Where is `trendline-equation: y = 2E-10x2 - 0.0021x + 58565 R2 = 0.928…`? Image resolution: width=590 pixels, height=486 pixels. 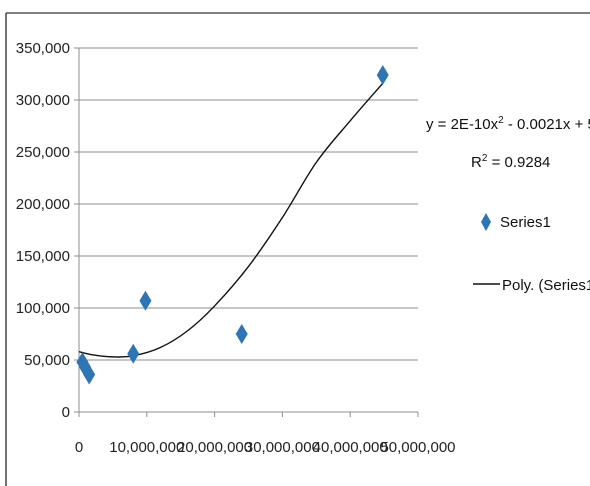
trendline-equation: y = 2E-10x2 - 0.0021x + 58565 R2 = 0.928… is located at coordinates (508, 143).